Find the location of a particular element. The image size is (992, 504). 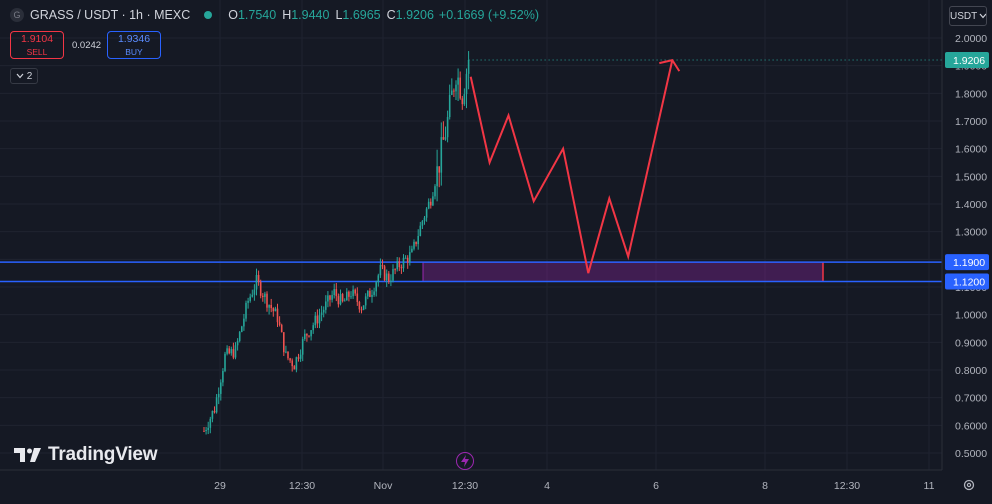

support-zone is located at coordinates (623, 271).